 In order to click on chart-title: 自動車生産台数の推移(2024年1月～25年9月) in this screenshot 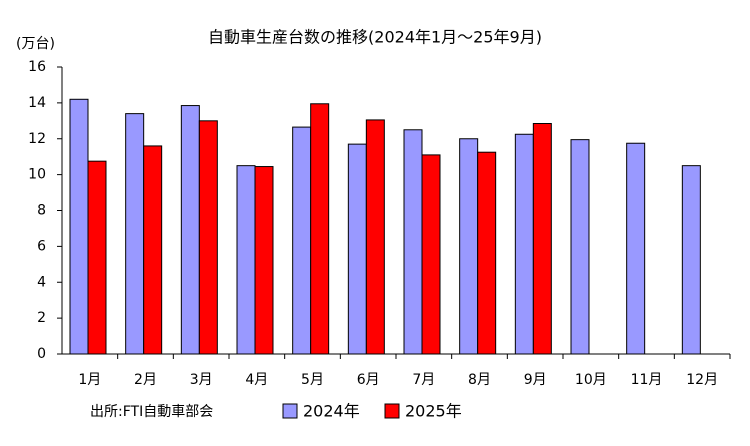, I will do `click(375, 37)`.